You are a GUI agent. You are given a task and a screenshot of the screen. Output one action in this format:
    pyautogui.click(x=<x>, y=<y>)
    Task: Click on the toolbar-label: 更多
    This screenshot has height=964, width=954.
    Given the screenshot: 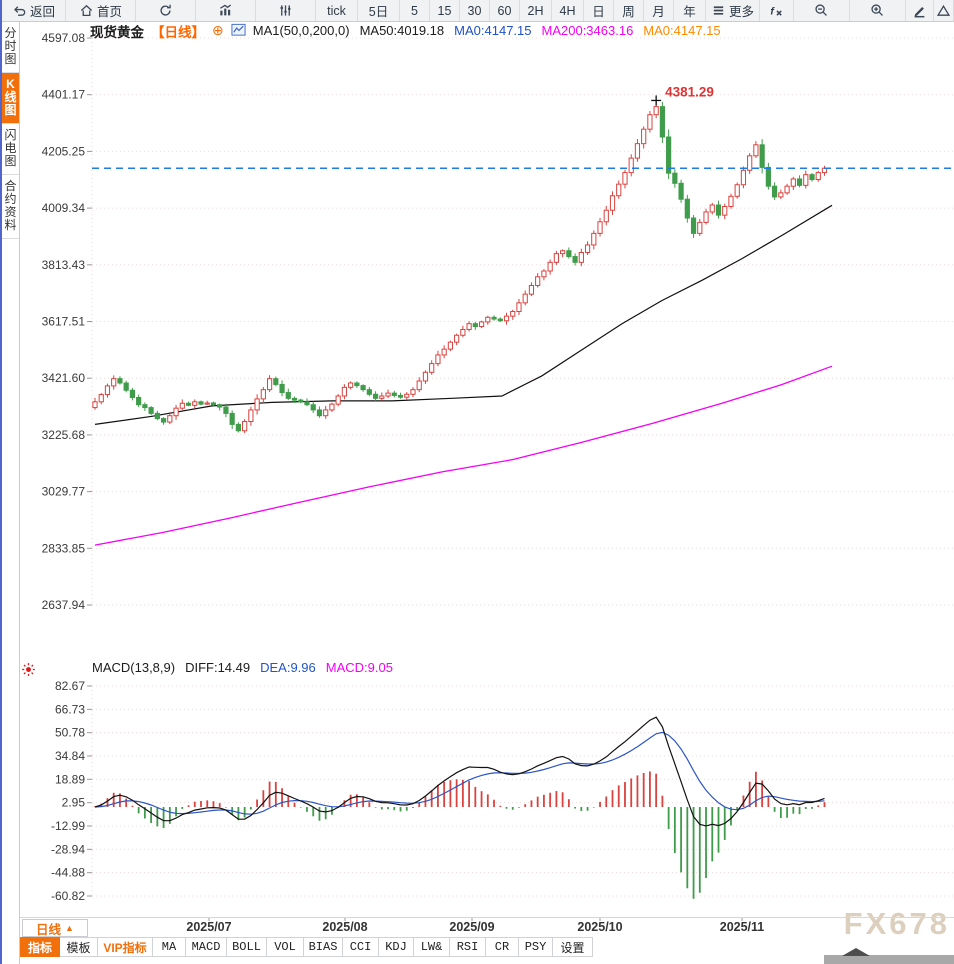 What is the action you would take?
    pyautogui.click(x=741, y=12)
    